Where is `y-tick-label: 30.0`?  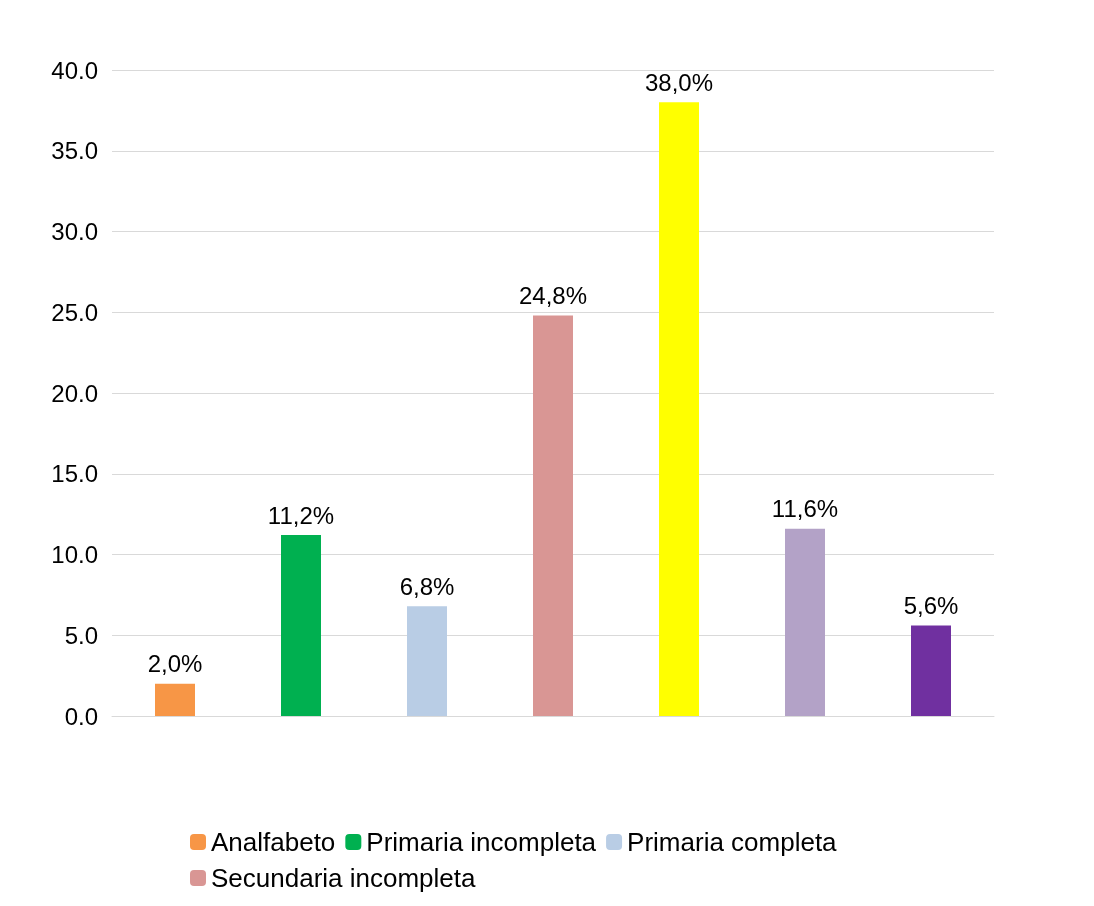 y-tick-label: 30.0 is located at coordinates (74, 231).